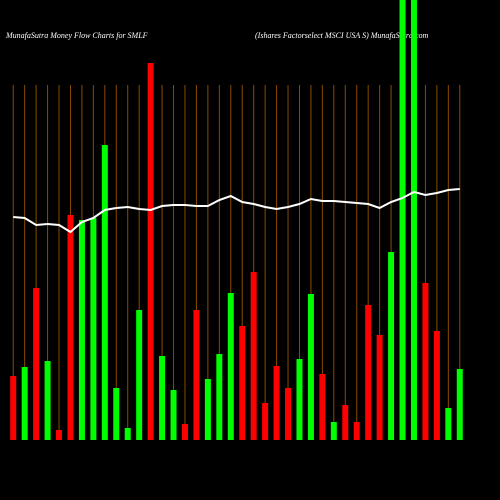  I want to click on chart-title: MunafaSutra Money Flow Charts for SMLF, so click(76, 35).